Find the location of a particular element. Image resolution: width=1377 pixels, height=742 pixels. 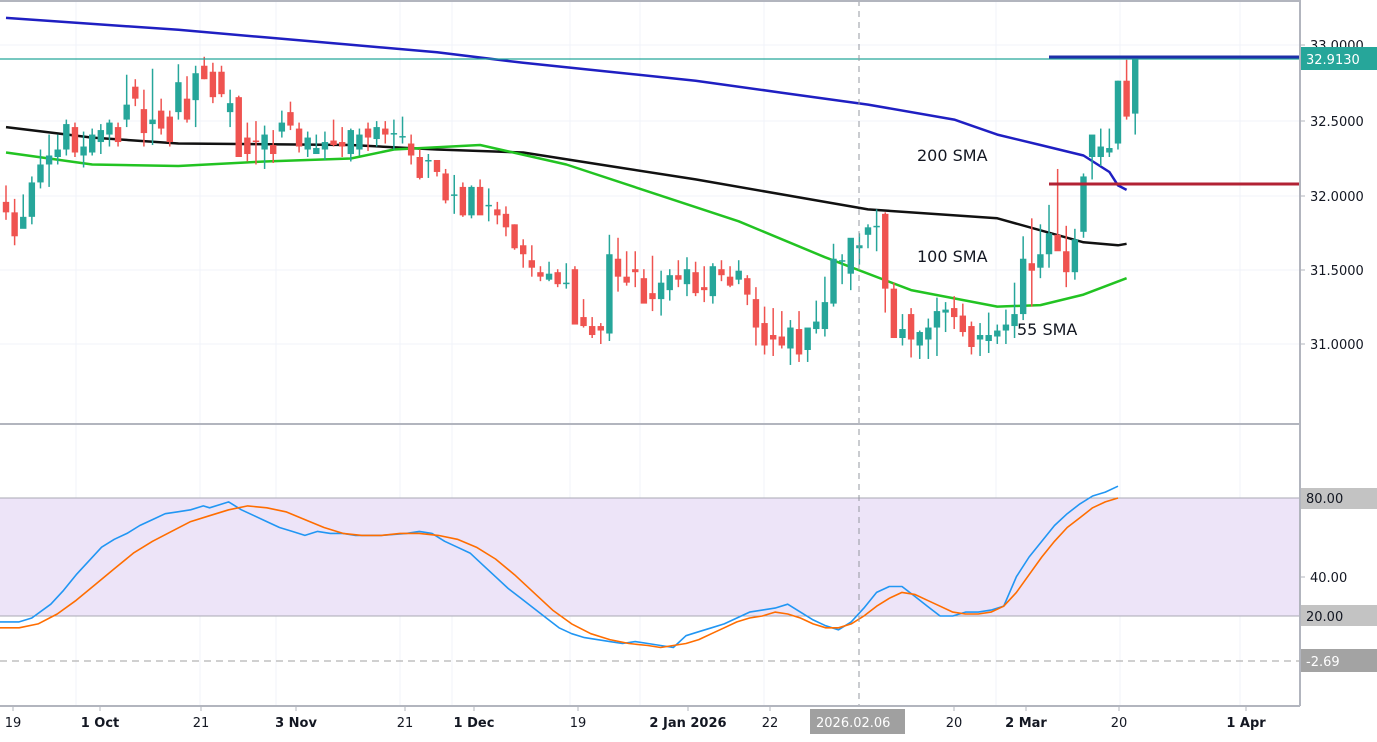

stochastic-axis: 80.00 40.00 20.00 -2.69 is located at coordinates (1338, 580).